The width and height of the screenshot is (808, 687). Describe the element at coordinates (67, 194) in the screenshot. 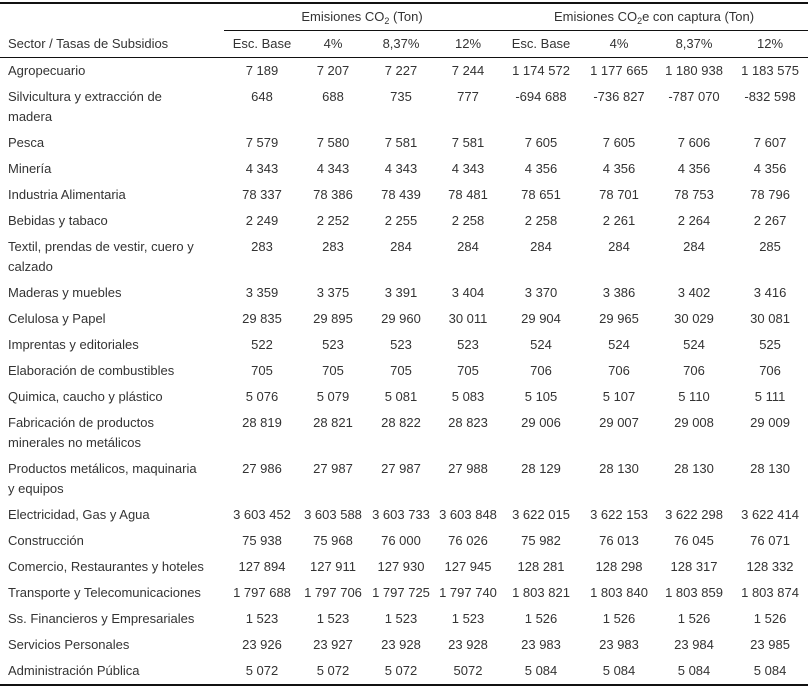

I see `sector-cell: Industria Alimentaria` at that location.